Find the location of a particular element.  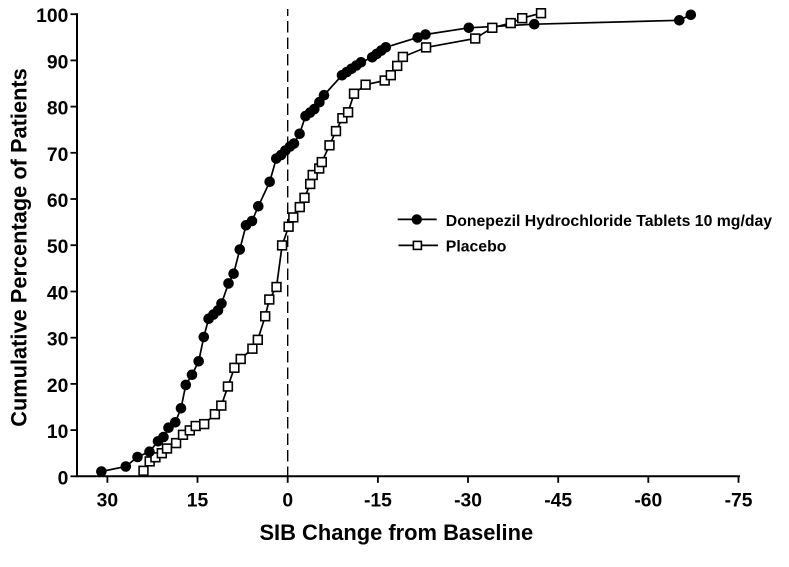

svg-text: 15 is located at coordinates (198, 501).